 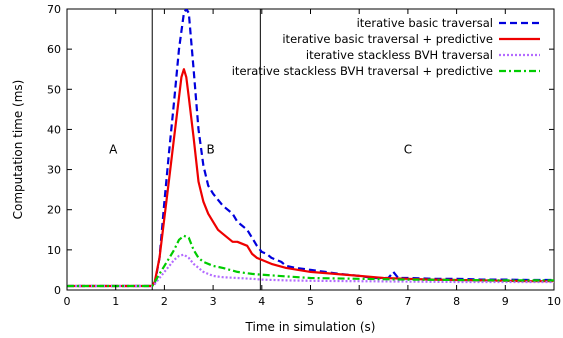 I want to click on x-tick-label: 3, so click(x=213, y=301).